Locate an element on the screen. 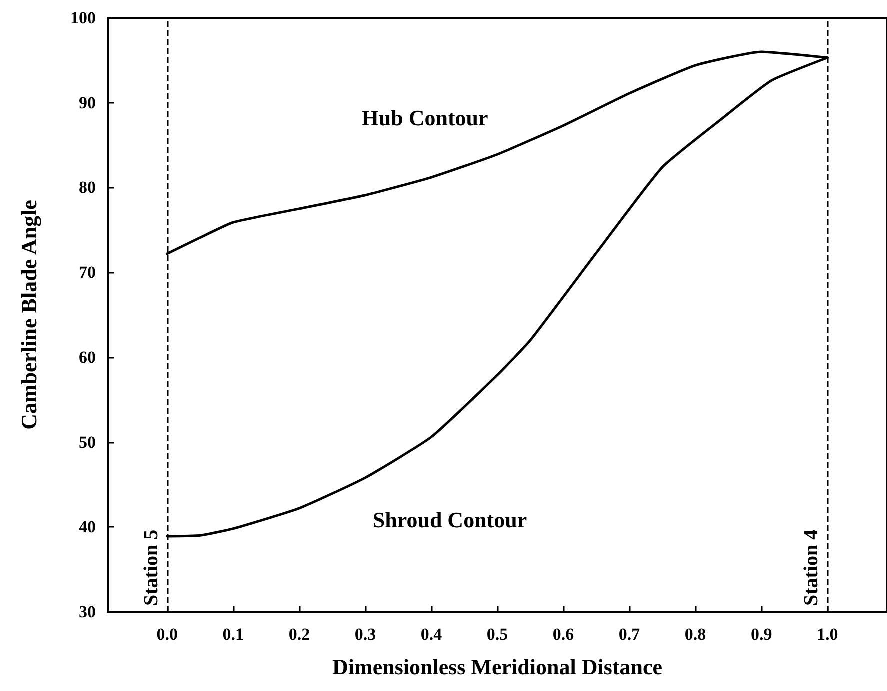 The width and height of the screenshot is (887, 691). y-tick-label: 100 is located at coordinates (83, 18).